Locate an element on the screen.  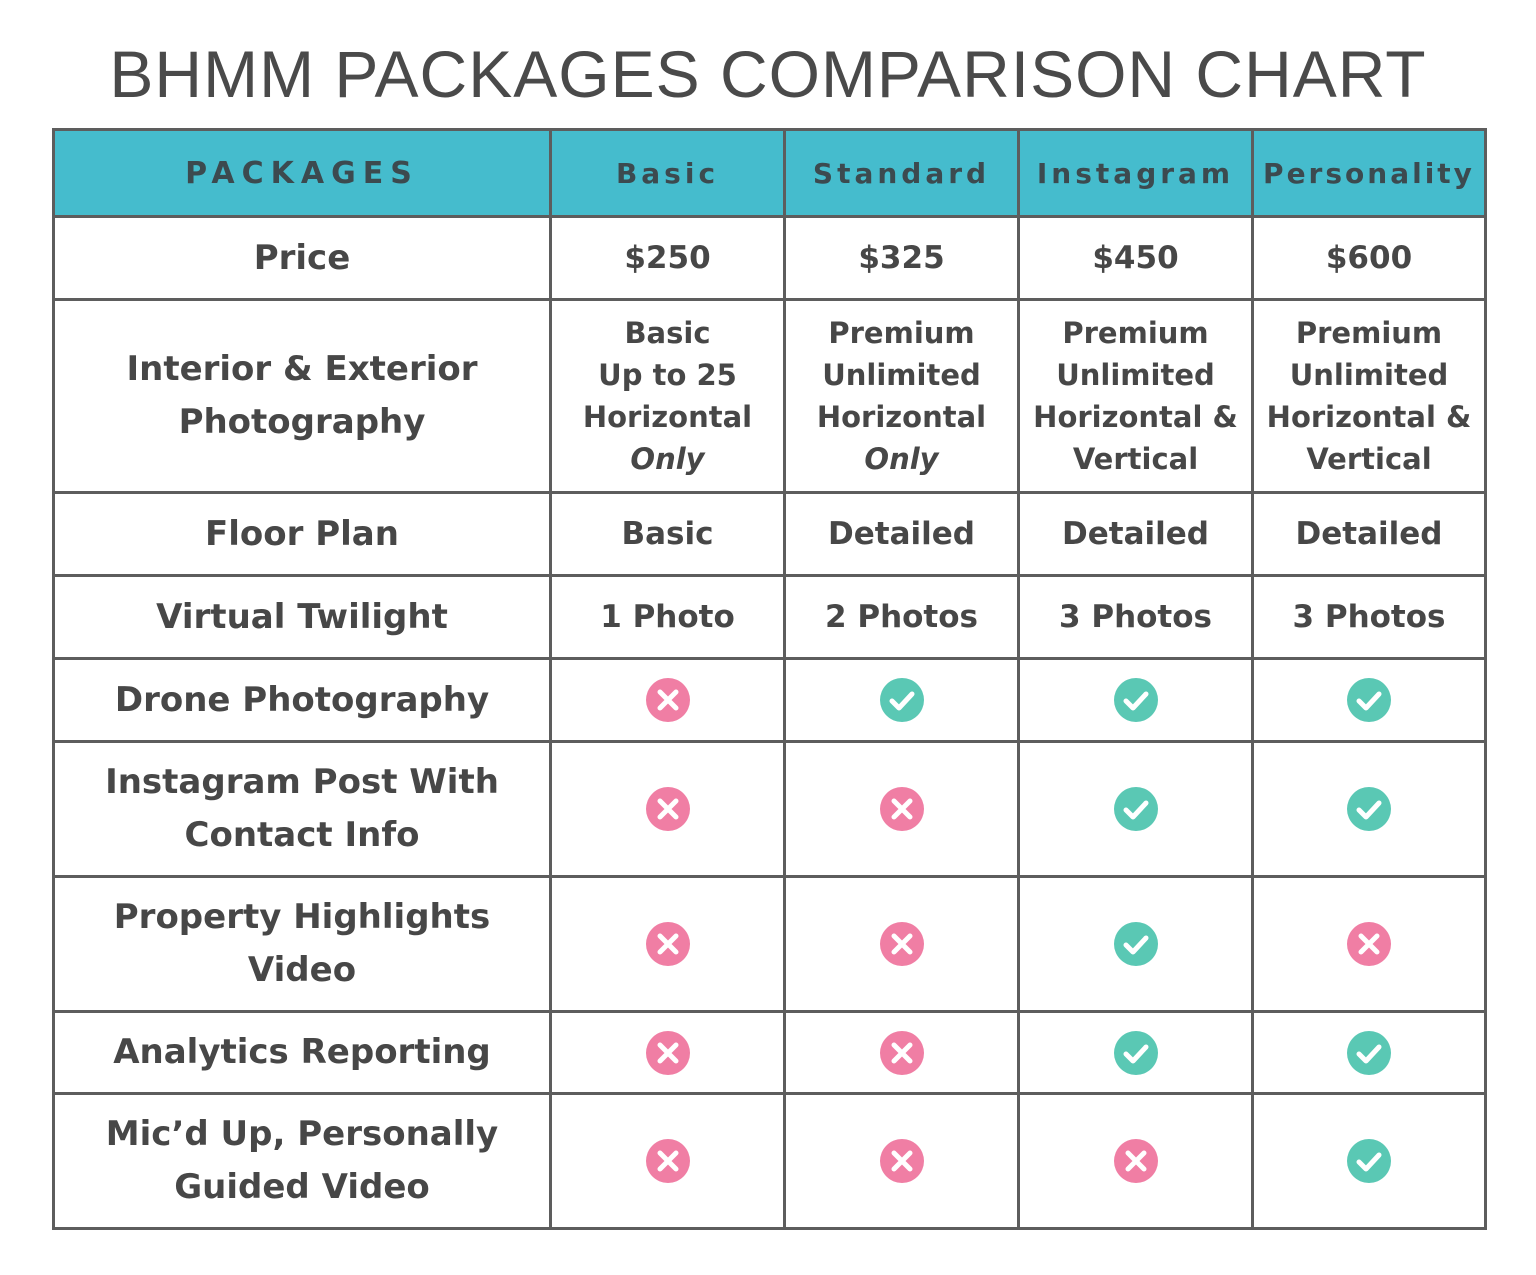
row-label: Property Highlights Video is located at coordinates (302, 944).